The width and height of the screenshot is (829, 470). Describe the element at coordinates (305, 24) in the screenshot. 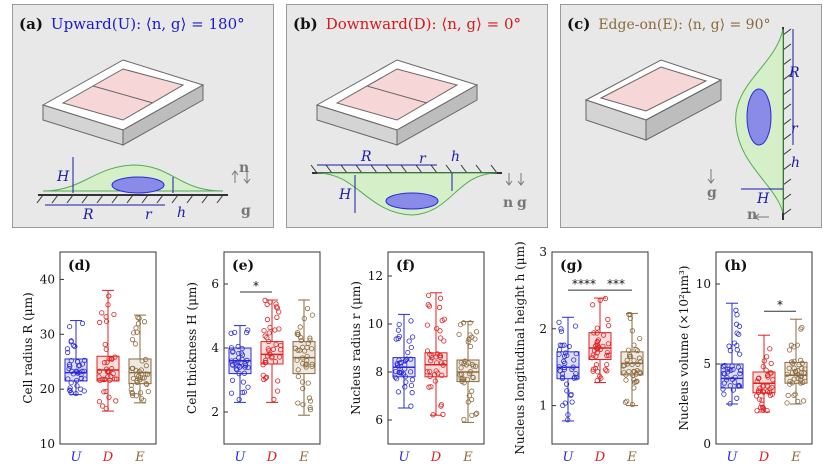

I see `panel-label: (b)` at that location.